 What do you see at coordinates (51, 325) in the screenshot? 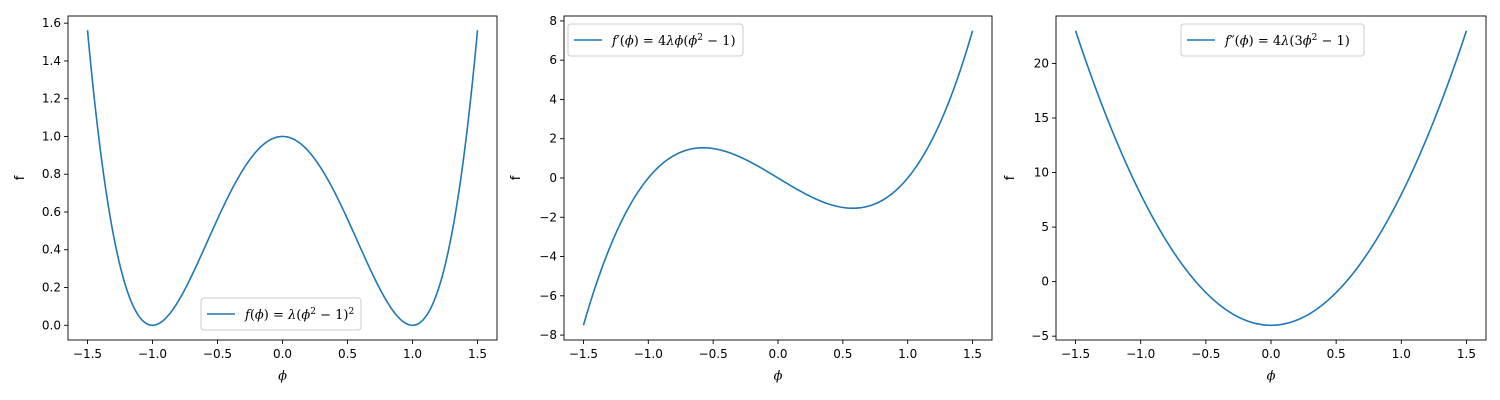
I see `y-tick-label: 0.0` at bounding box center [51, 325].